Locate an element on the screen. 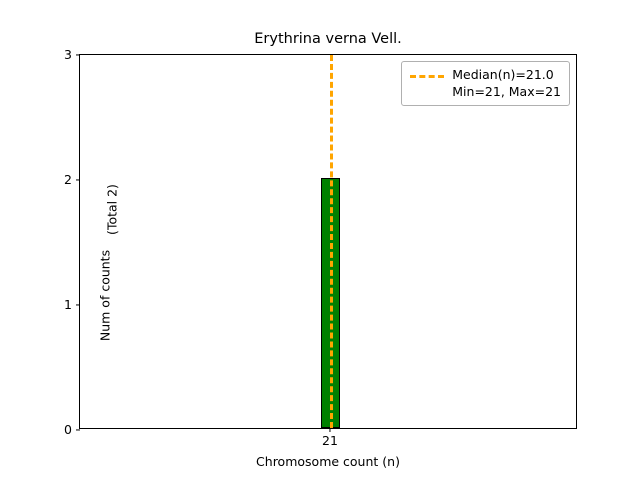  ytick-label-0: 0 is located at coordinates (68, 429).